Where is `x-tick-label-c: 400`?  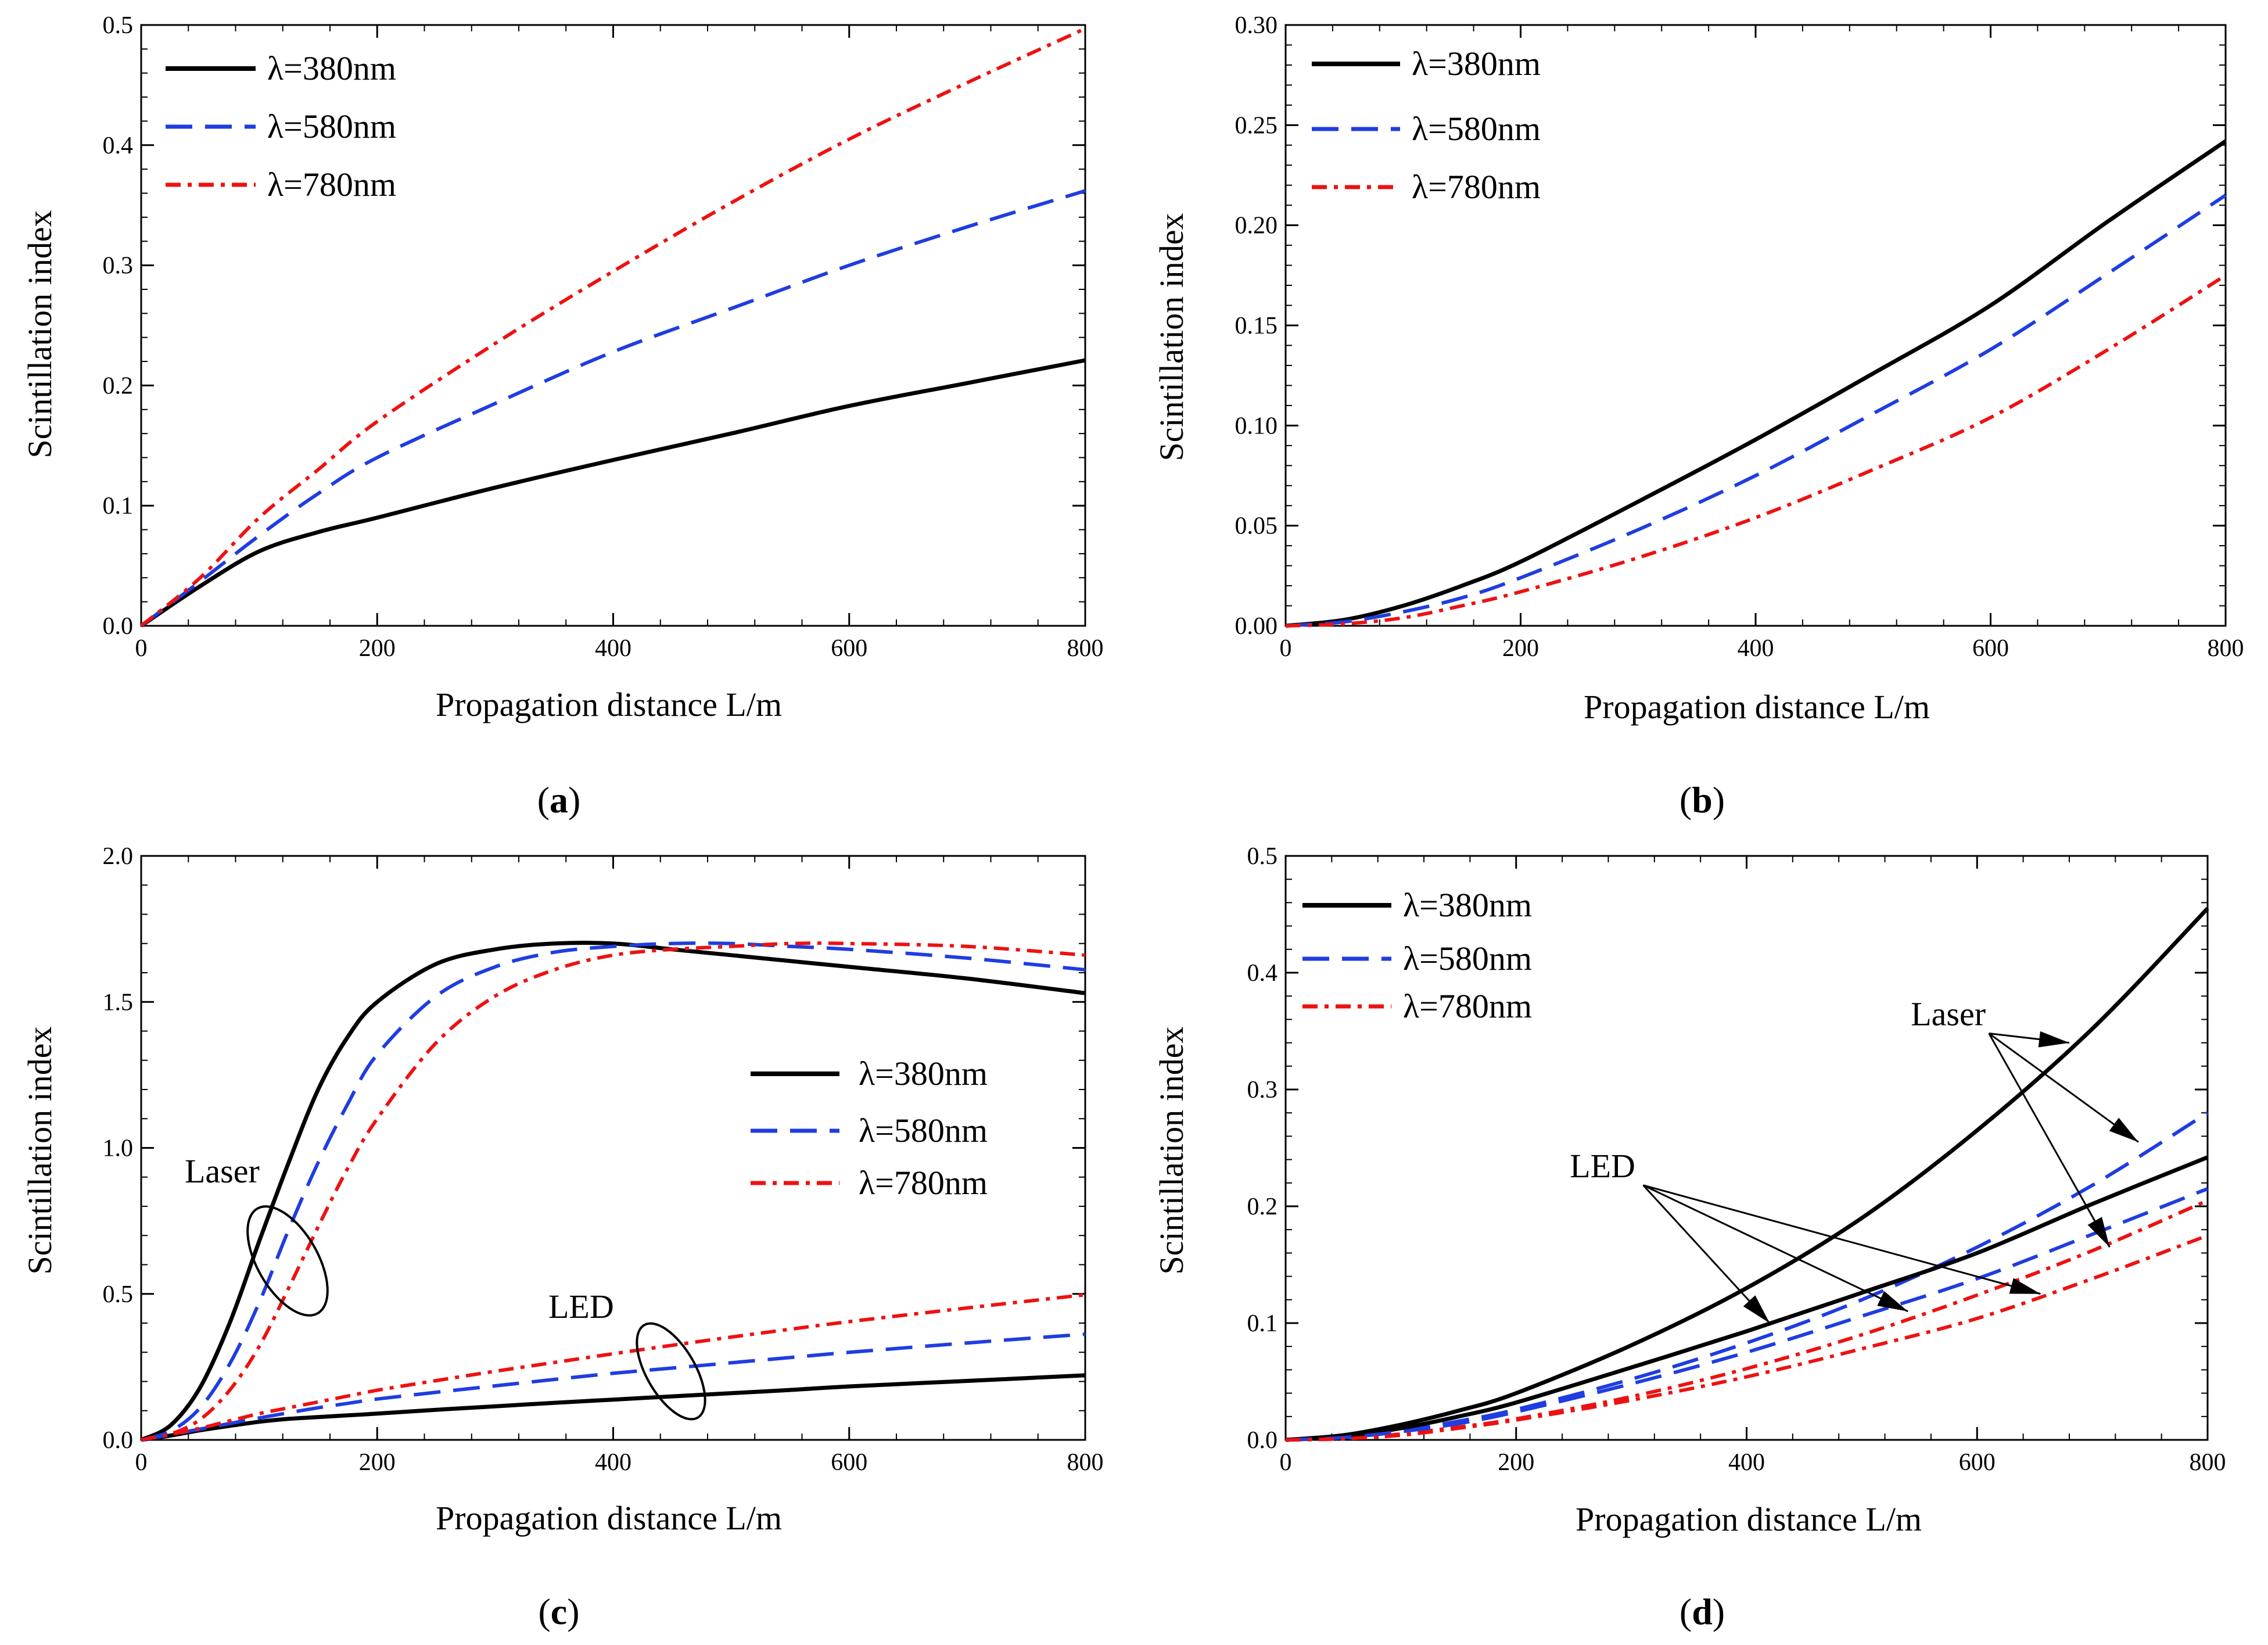
x-tick-label-c: 400 is located at coordinates (613, 1462).